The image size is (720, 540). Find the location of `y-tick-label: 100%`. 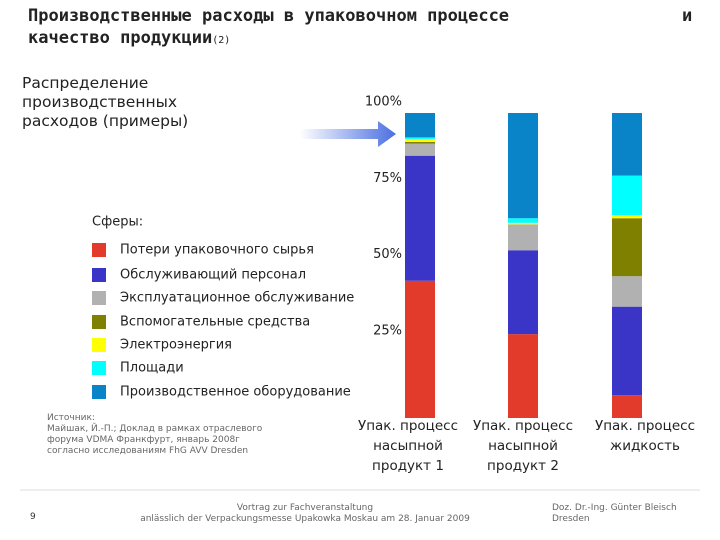

y-tick-label: 100% is located at coordinates (383, 102).